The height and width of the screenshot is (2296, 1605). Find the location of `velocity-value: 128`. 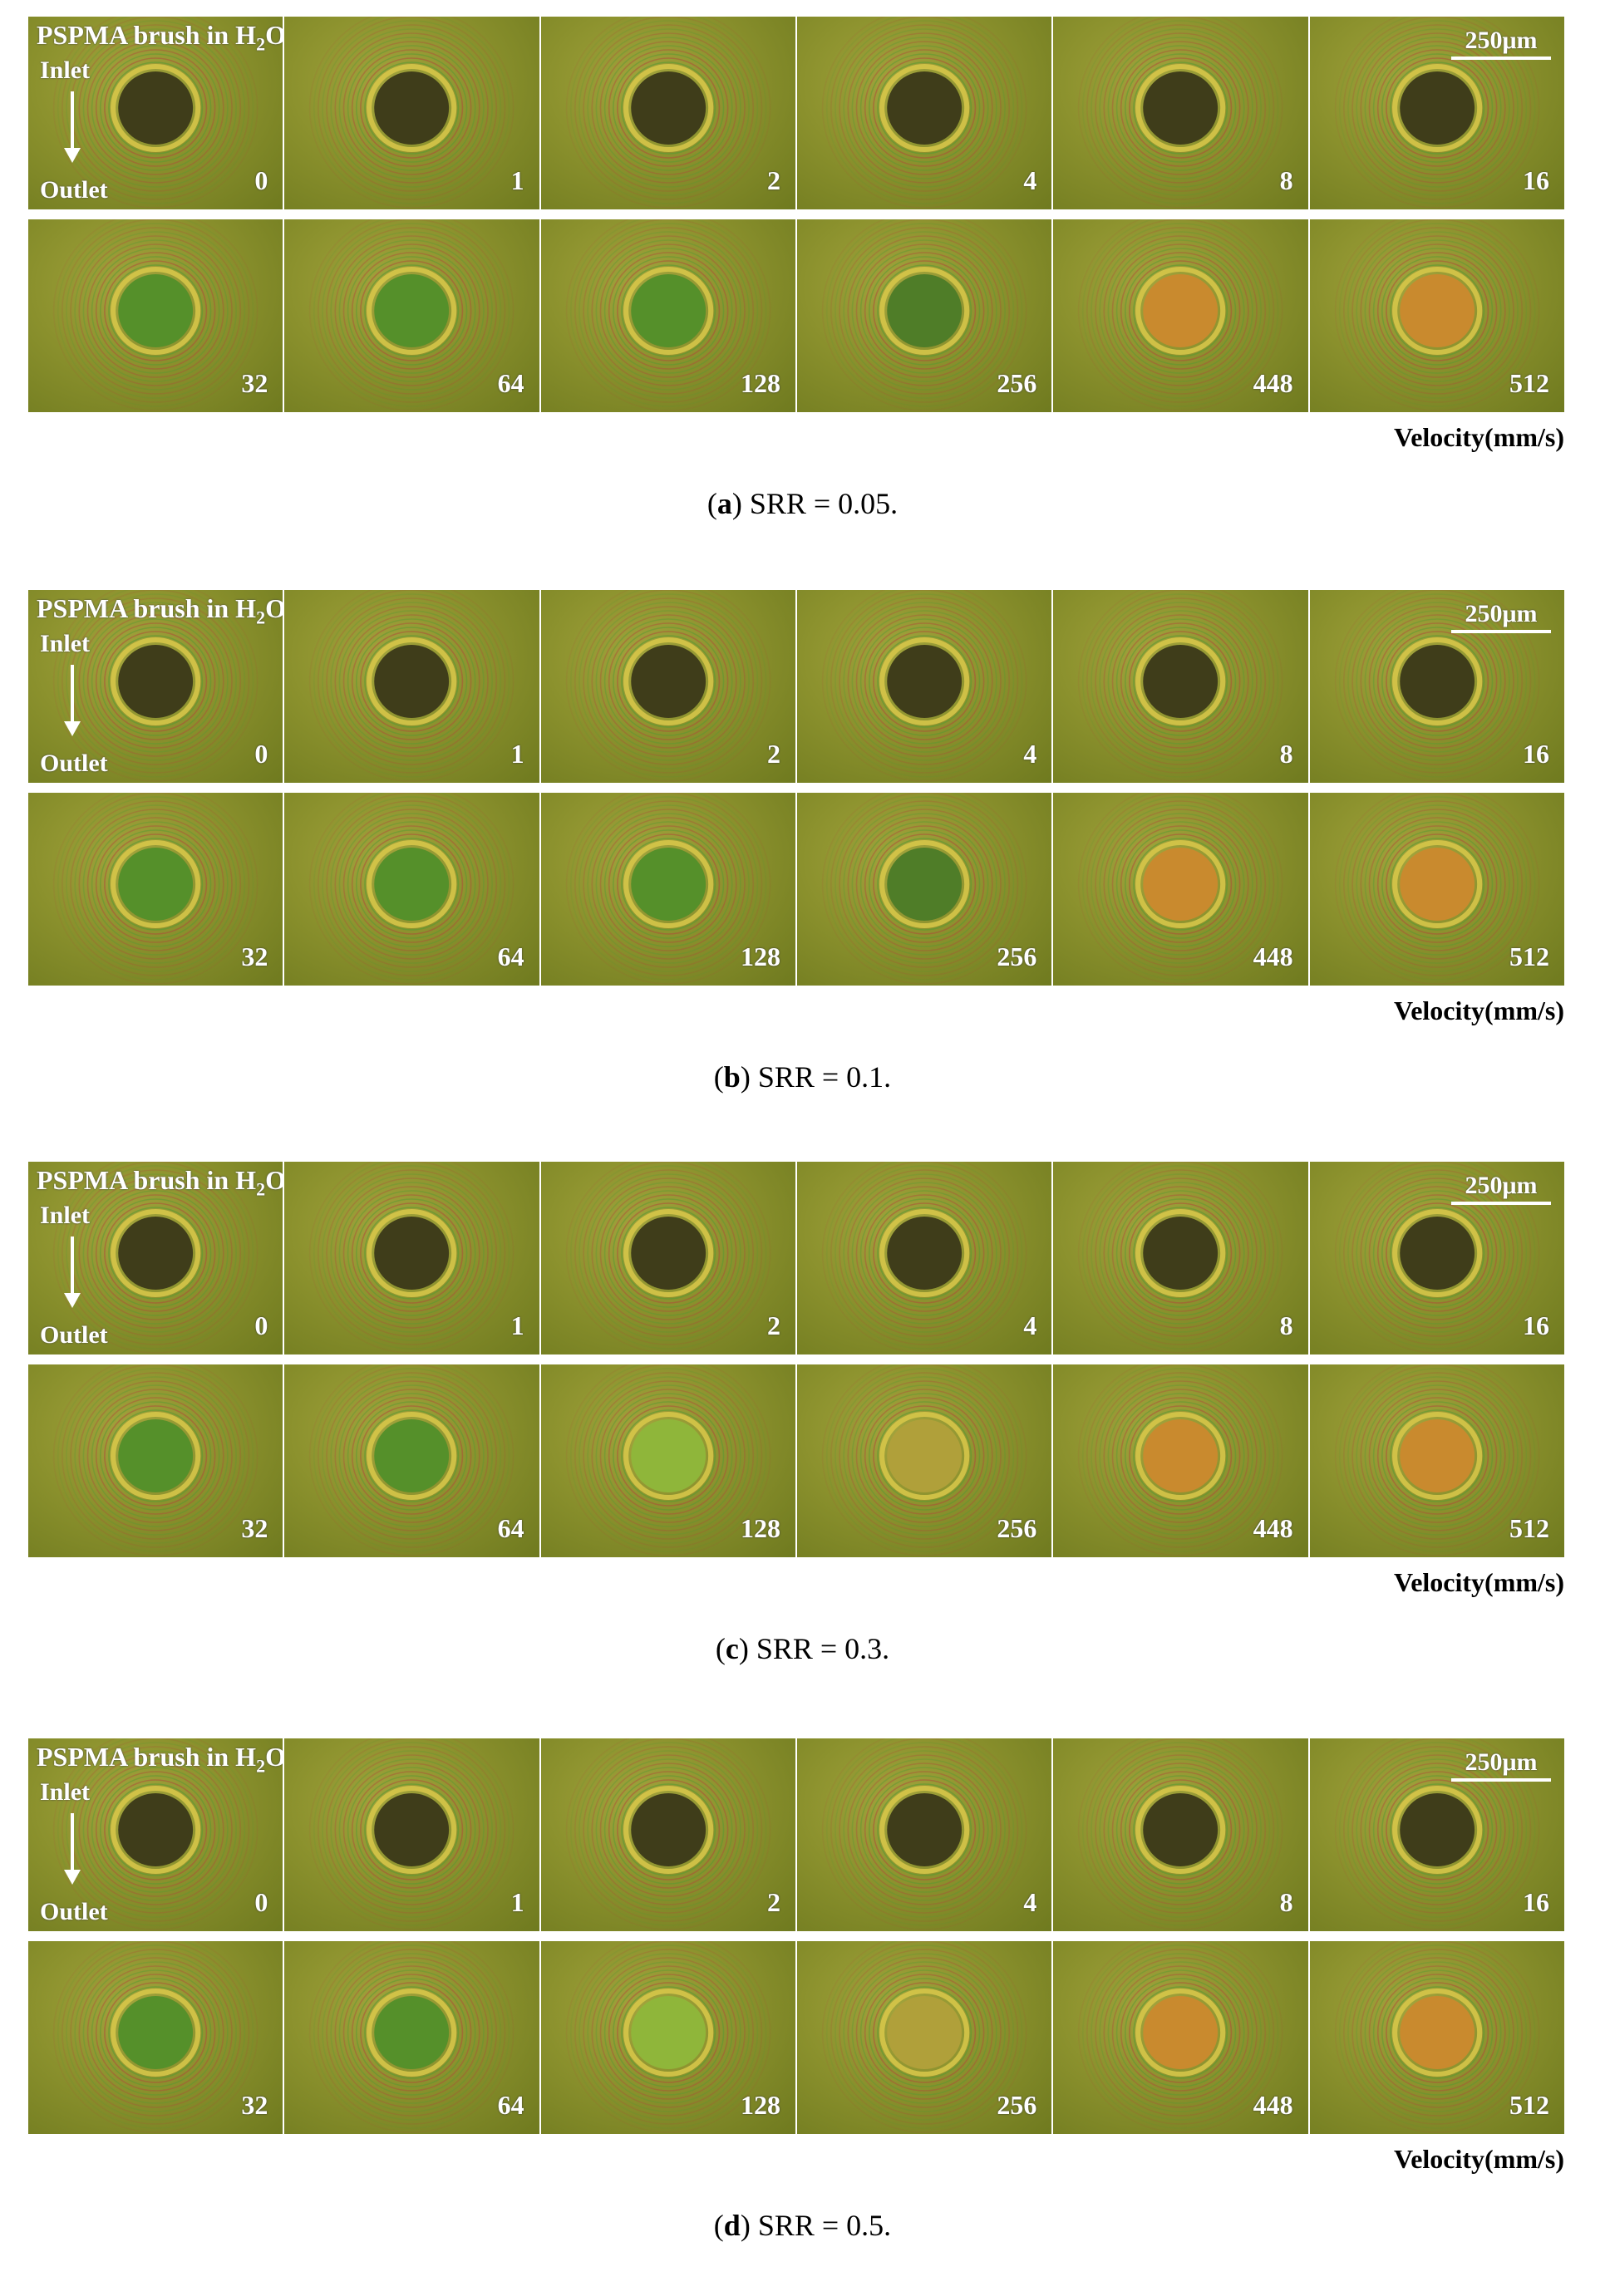

velocity-value: 128 is located at coordinates (760, 1528).